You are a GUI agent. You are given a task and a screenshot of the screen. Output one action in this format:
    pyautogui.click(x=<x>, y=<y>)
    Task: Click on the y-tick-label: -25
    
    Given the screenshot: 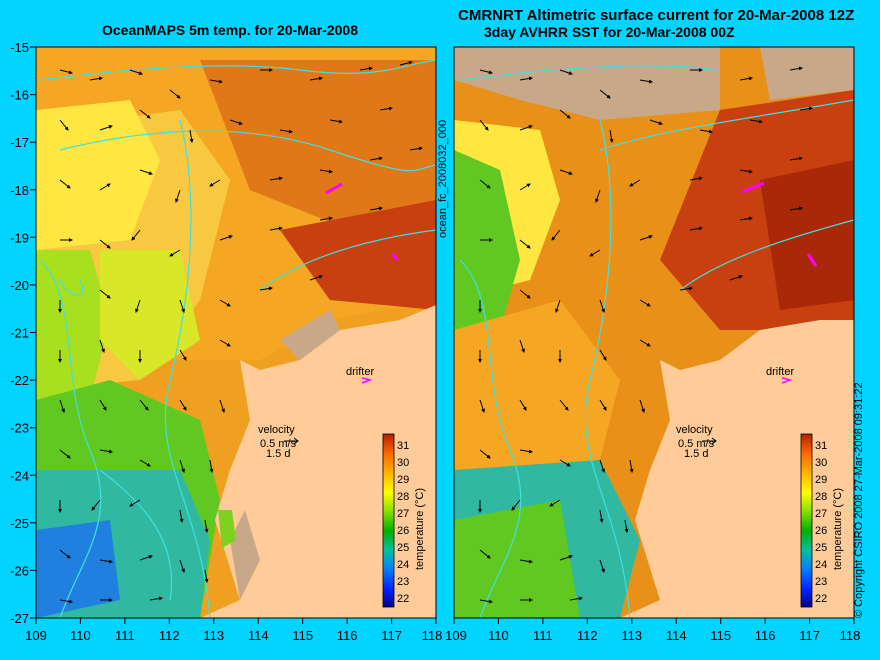 What is the action you would take?
    pyautogui.click(x=19, y=523)
    